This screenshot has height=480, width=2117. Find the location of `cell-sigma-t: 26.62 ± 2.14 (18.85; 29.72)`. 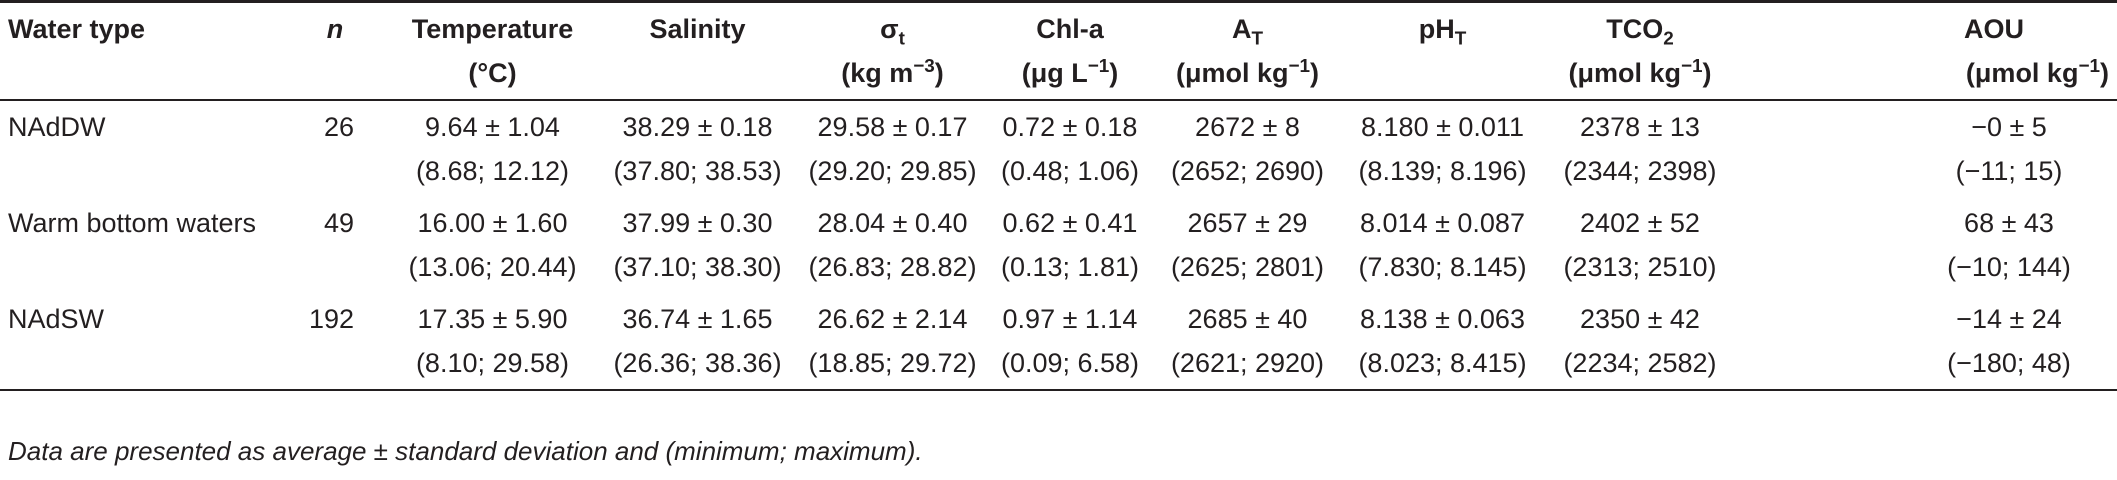

cell-sigma-t: 26.62 ± 2.14 (18.85; 29.72) is located at coordinates (892, 341).